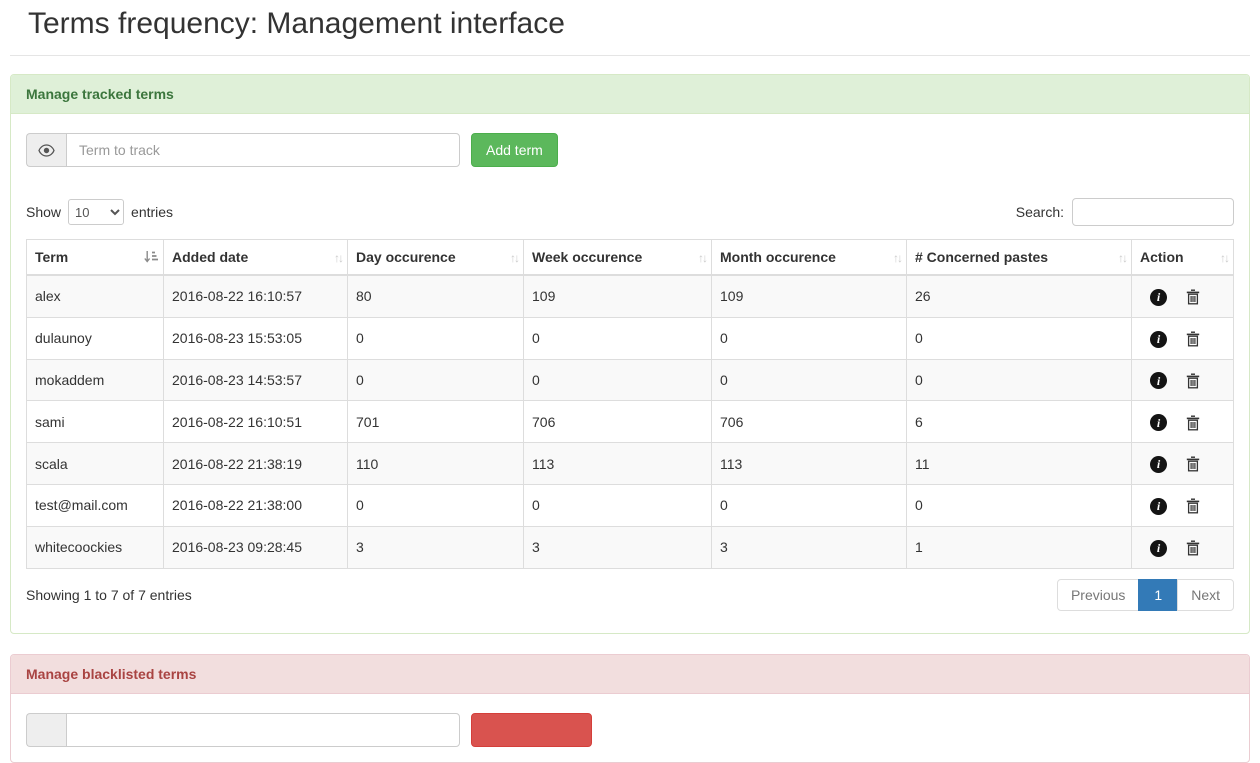 The height and width of the screenshot is (763, 1260). I want to click on pagination-previous: Previous, so click(1098, 594).